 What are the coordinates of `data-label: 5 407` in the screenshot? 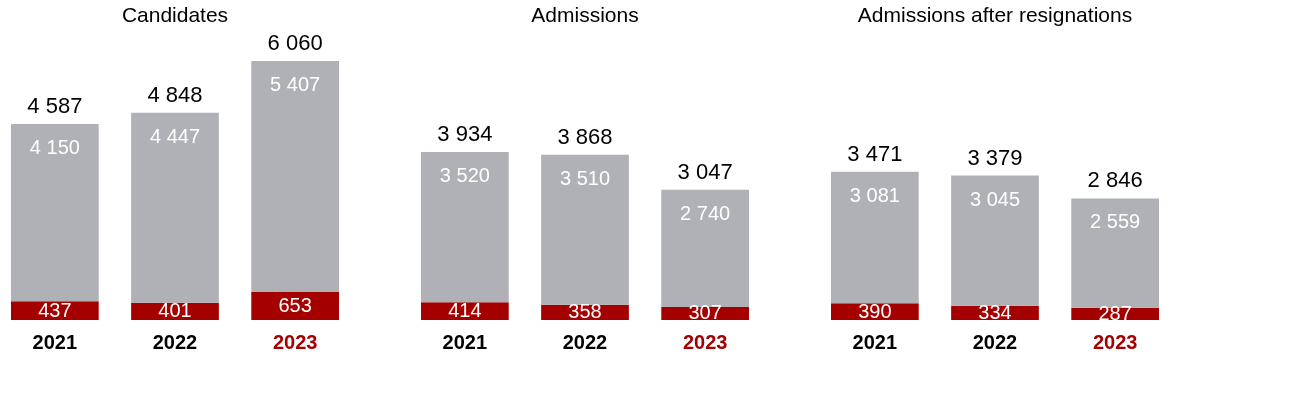 It's located at (295, 84).